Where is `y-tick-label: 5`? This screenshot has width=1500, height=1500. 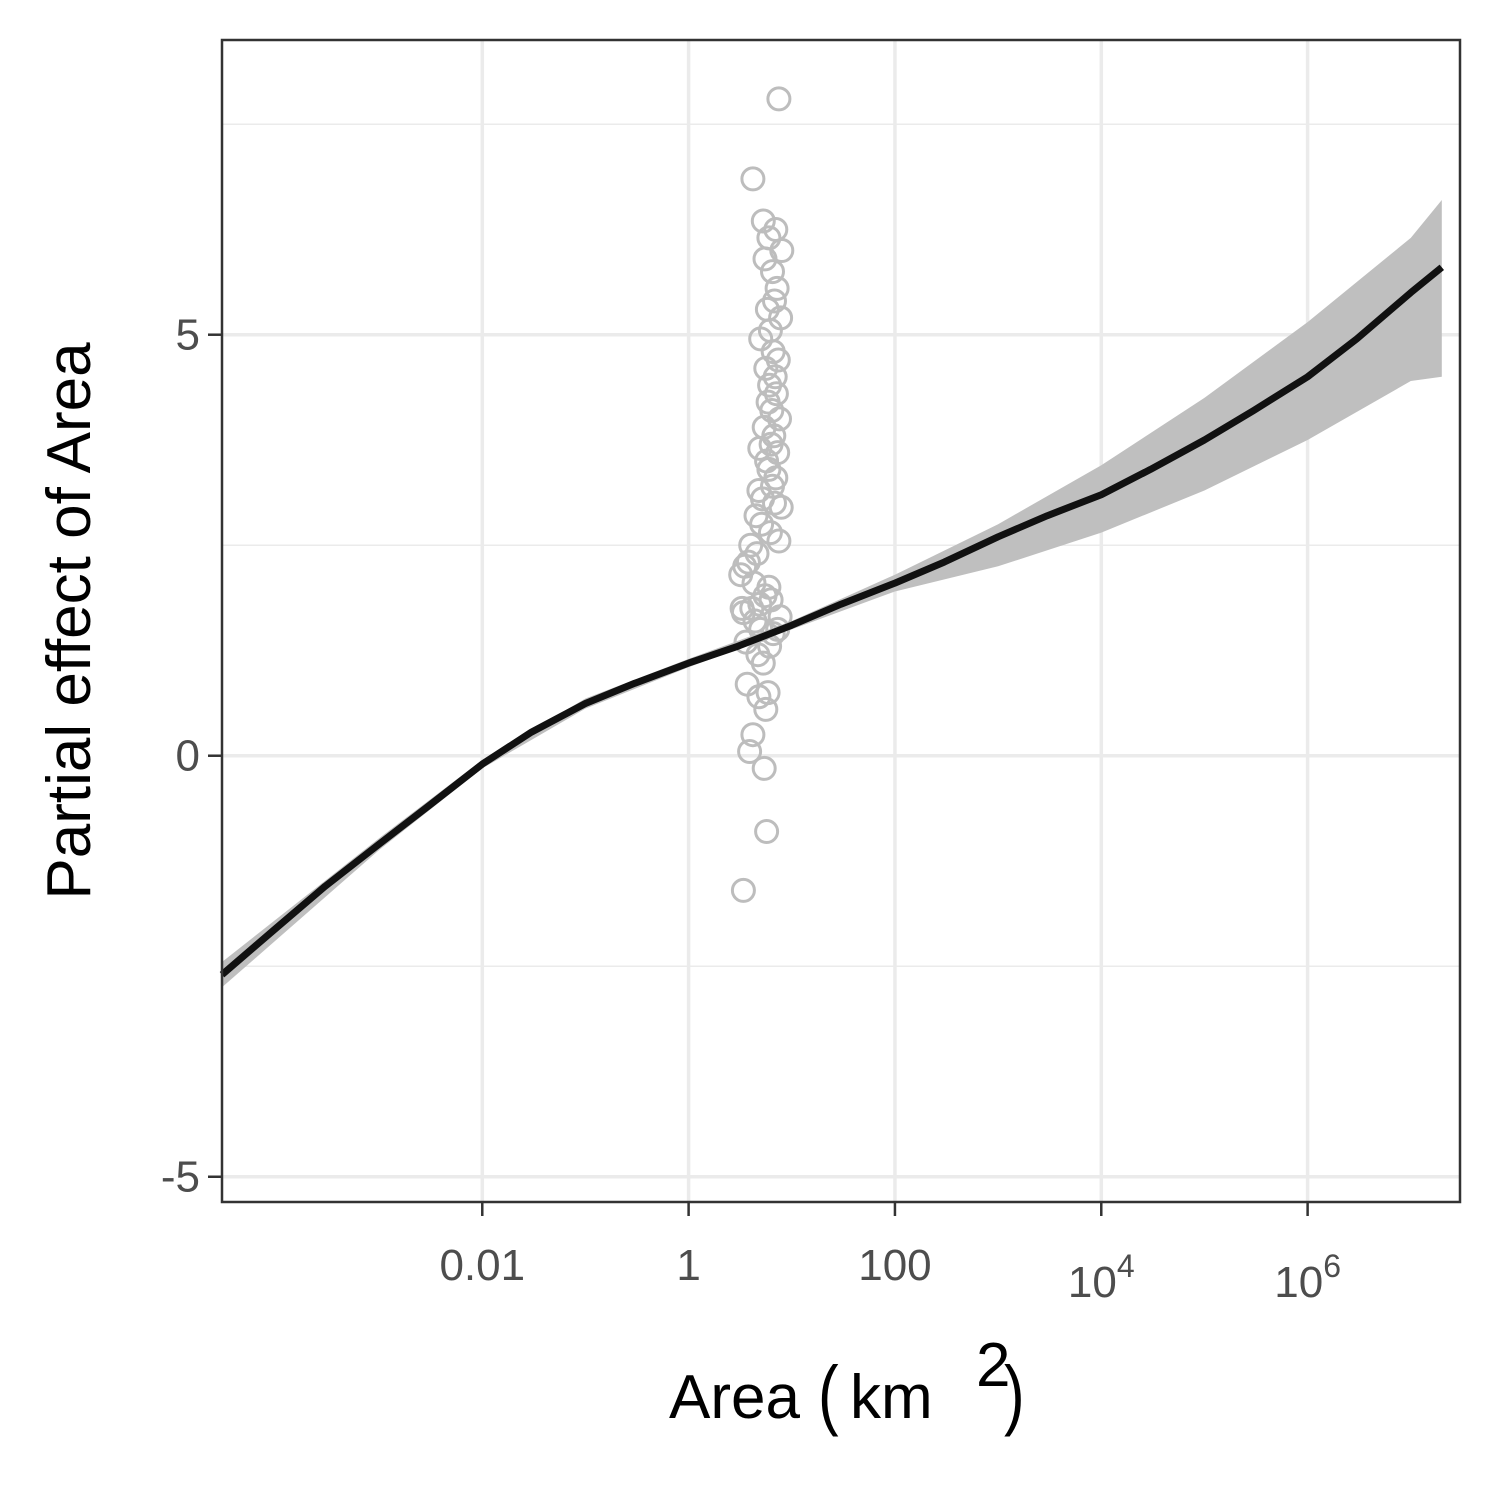
y-tick-label: 5 is located at coordinates (188, 335).